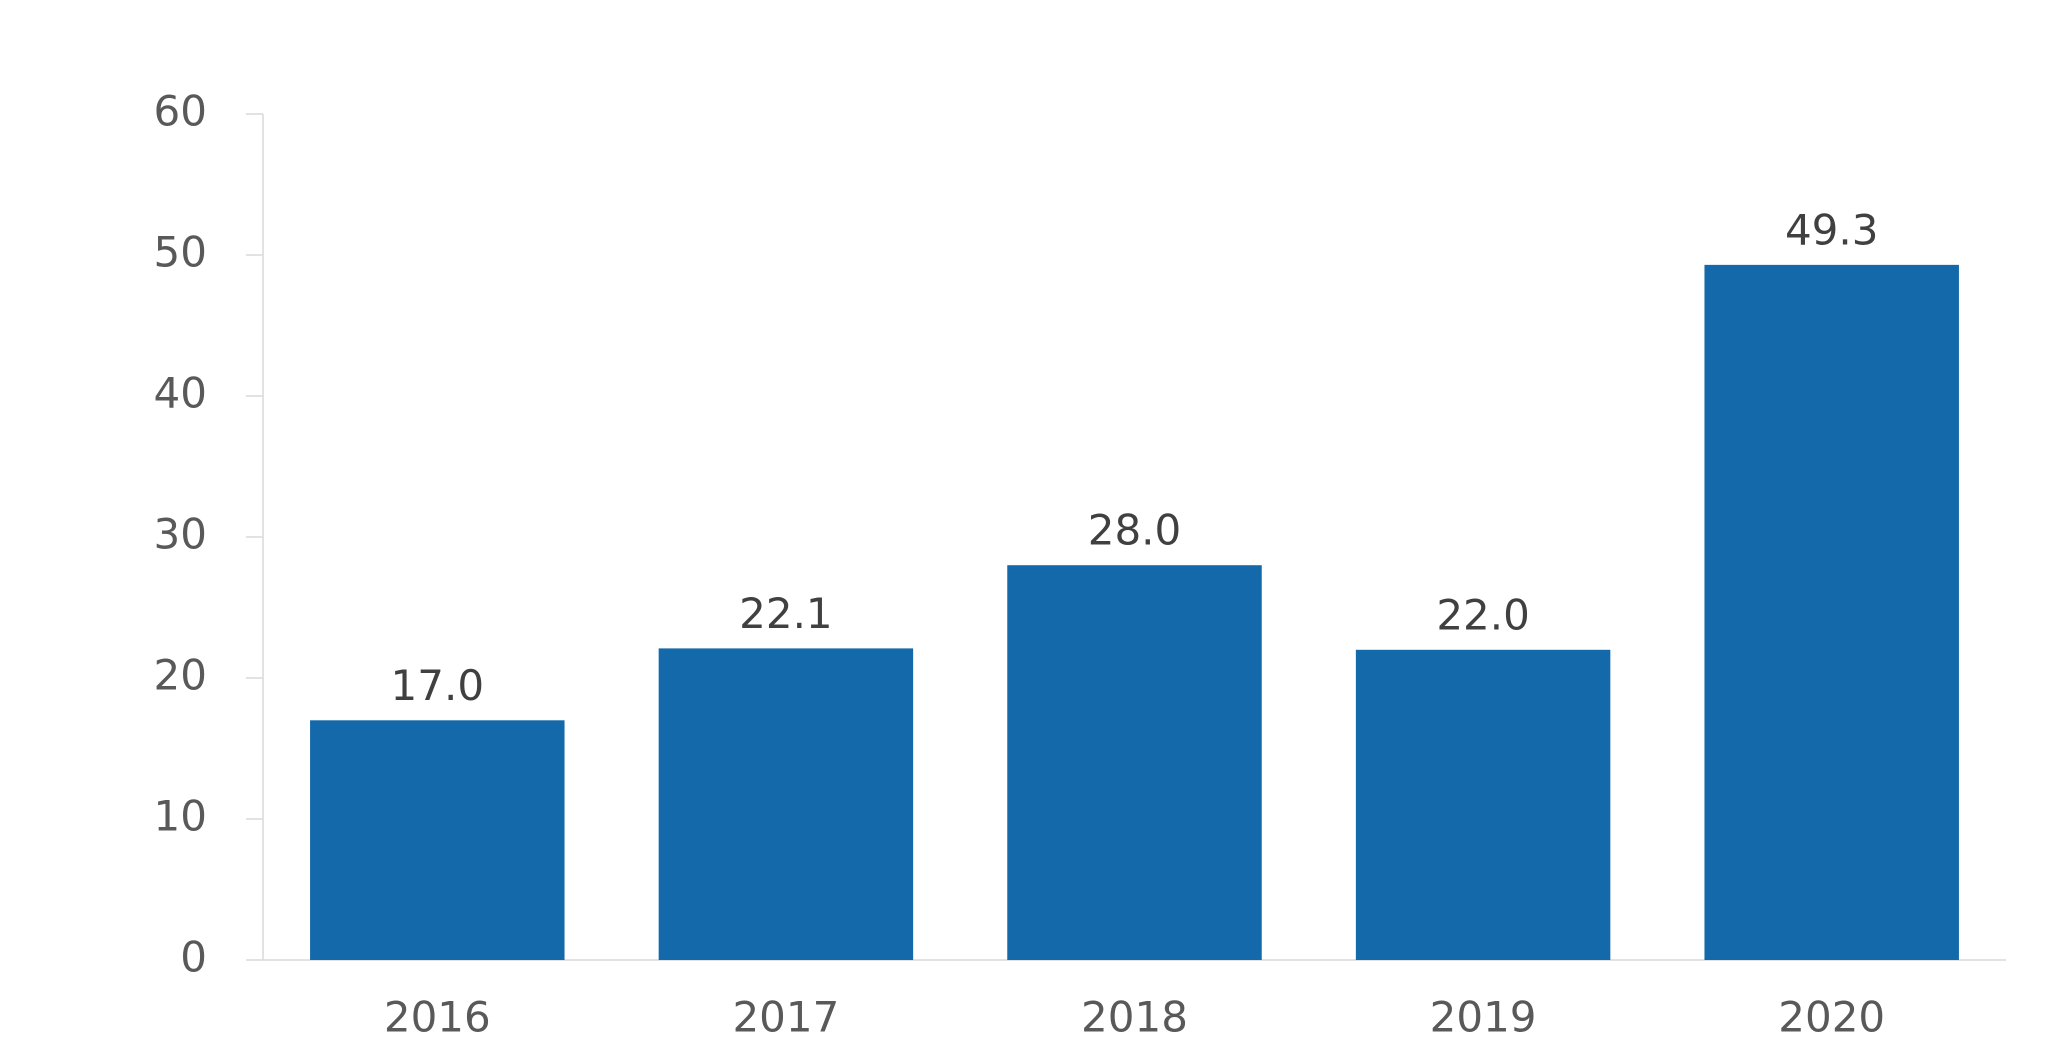 This screenshot has height=1064, width=2048. I want to click on x-tick-label: 2020, so click(1831, 1017).